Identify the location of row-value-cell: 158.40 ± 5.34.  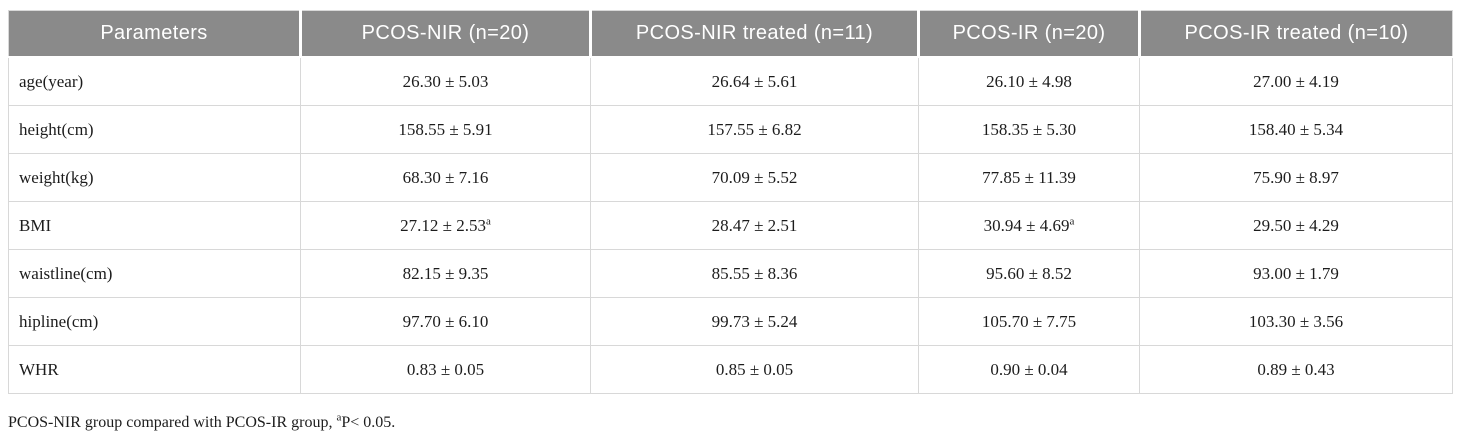
(1296, 129).